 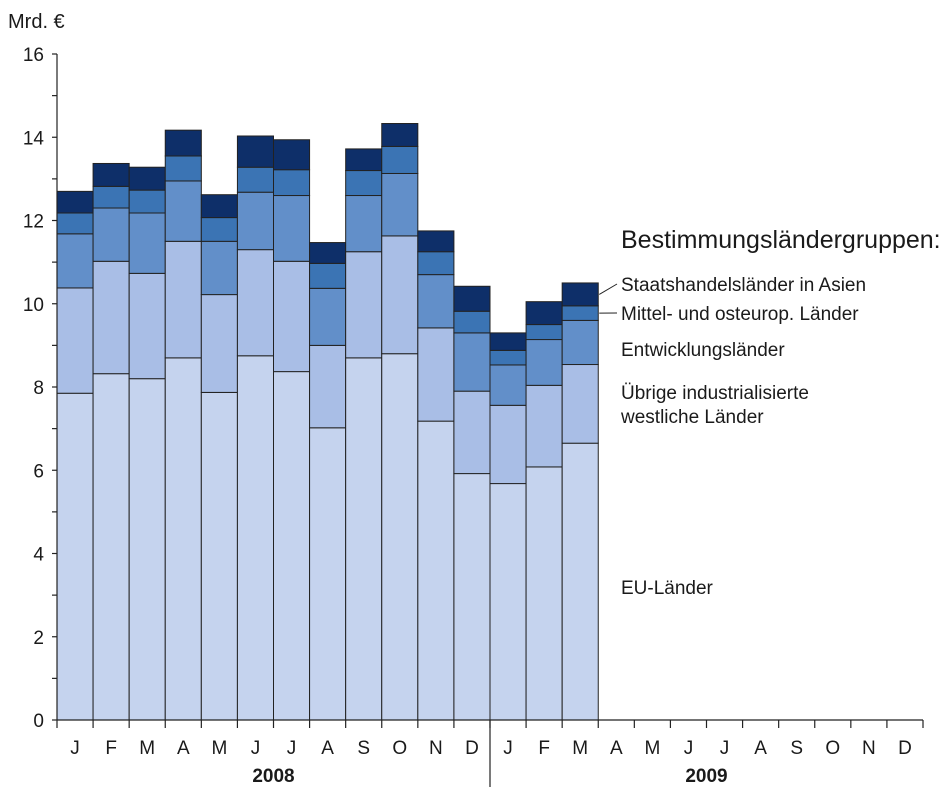 I want to click on y-tick-label: 2, so click(x=38, y=638).